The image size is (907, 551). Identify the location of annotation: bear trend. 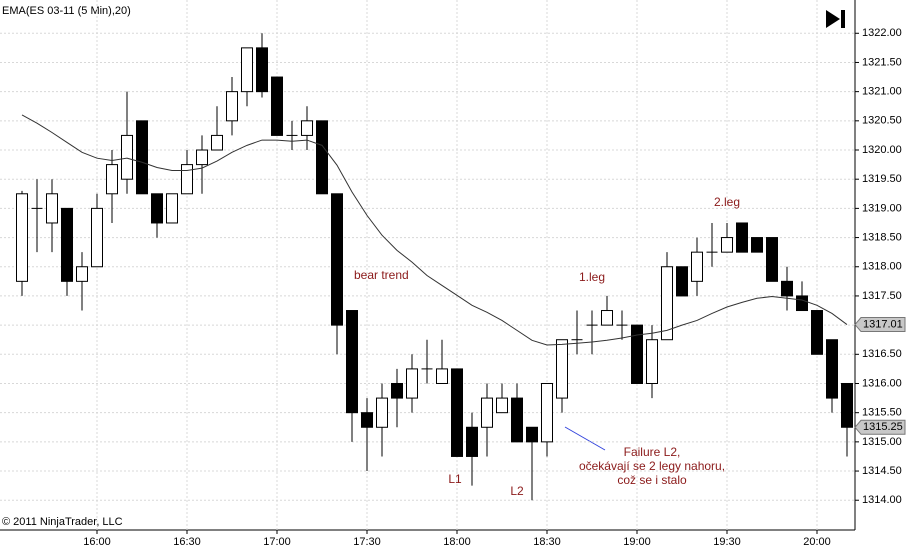
(381, 275).